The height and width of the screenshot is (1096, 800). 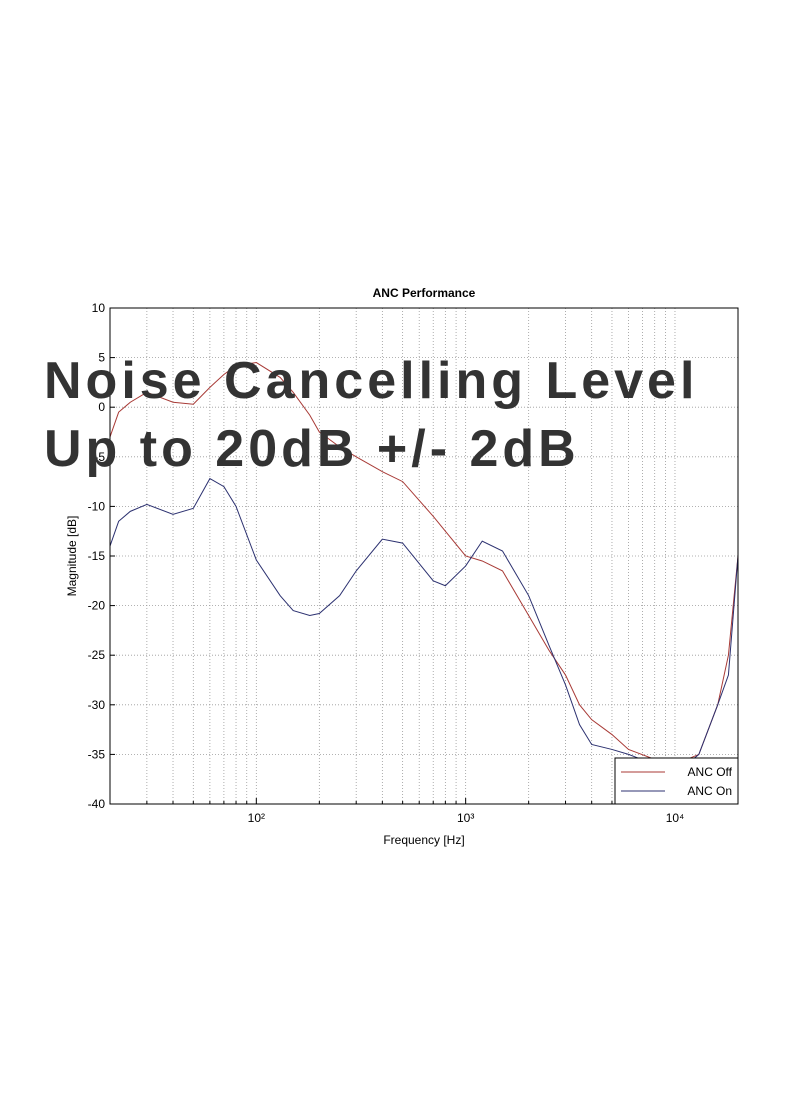 I want to click on legend-label: ANC Off, so click(x=710, y=772).